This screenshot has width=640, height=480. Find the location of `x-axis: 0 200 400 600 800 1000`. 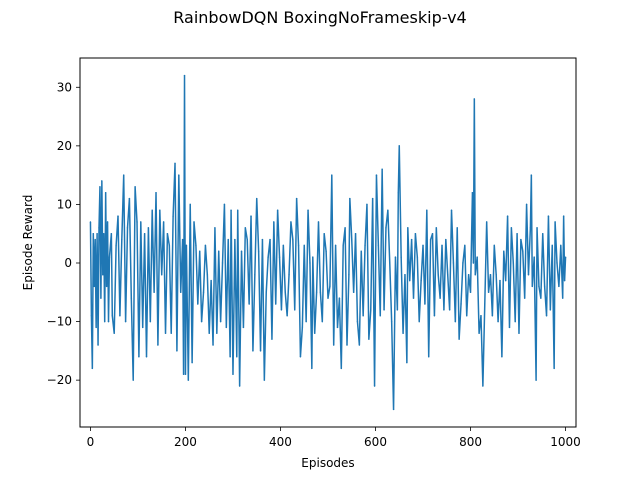

x-axis: 0 200 400 600 800 1000 is located at coordinates (334, 438).